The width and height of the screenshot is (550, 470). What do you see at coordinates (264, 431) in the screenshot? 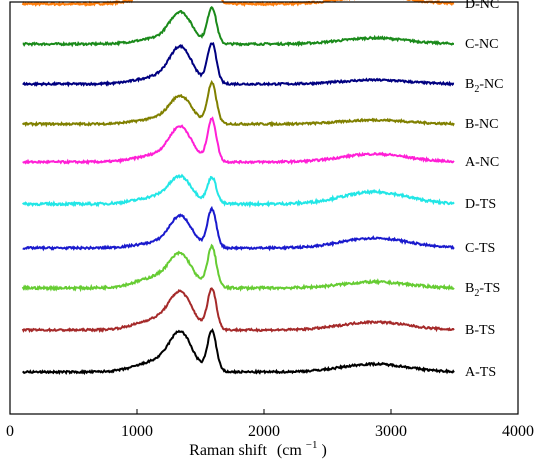
I see `x-tick-label: 2000` at bounding box center [264, 431].